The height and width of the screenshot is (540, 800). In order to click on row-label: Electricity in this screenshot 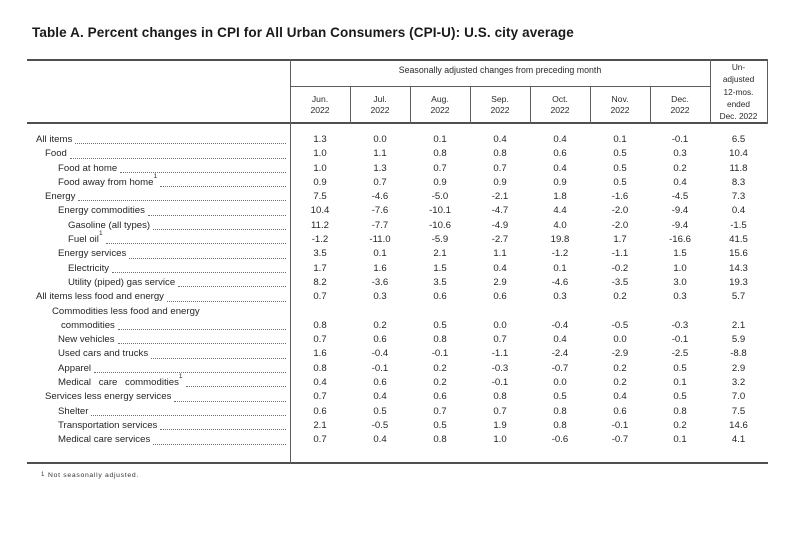, I will do `click(89, 268)`.